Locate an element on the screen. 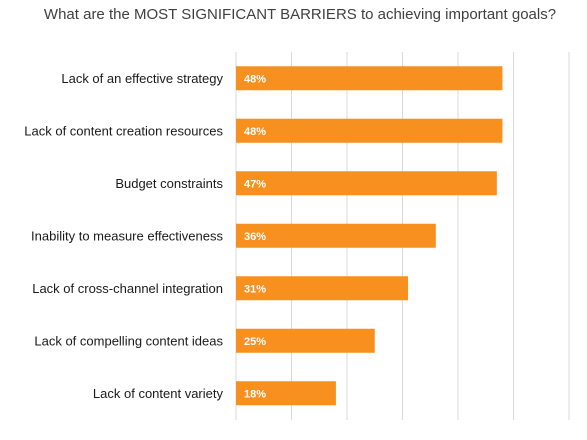 This screenshot has height=440, width=587. data-label: 18% is located at coordinates (255, 394).